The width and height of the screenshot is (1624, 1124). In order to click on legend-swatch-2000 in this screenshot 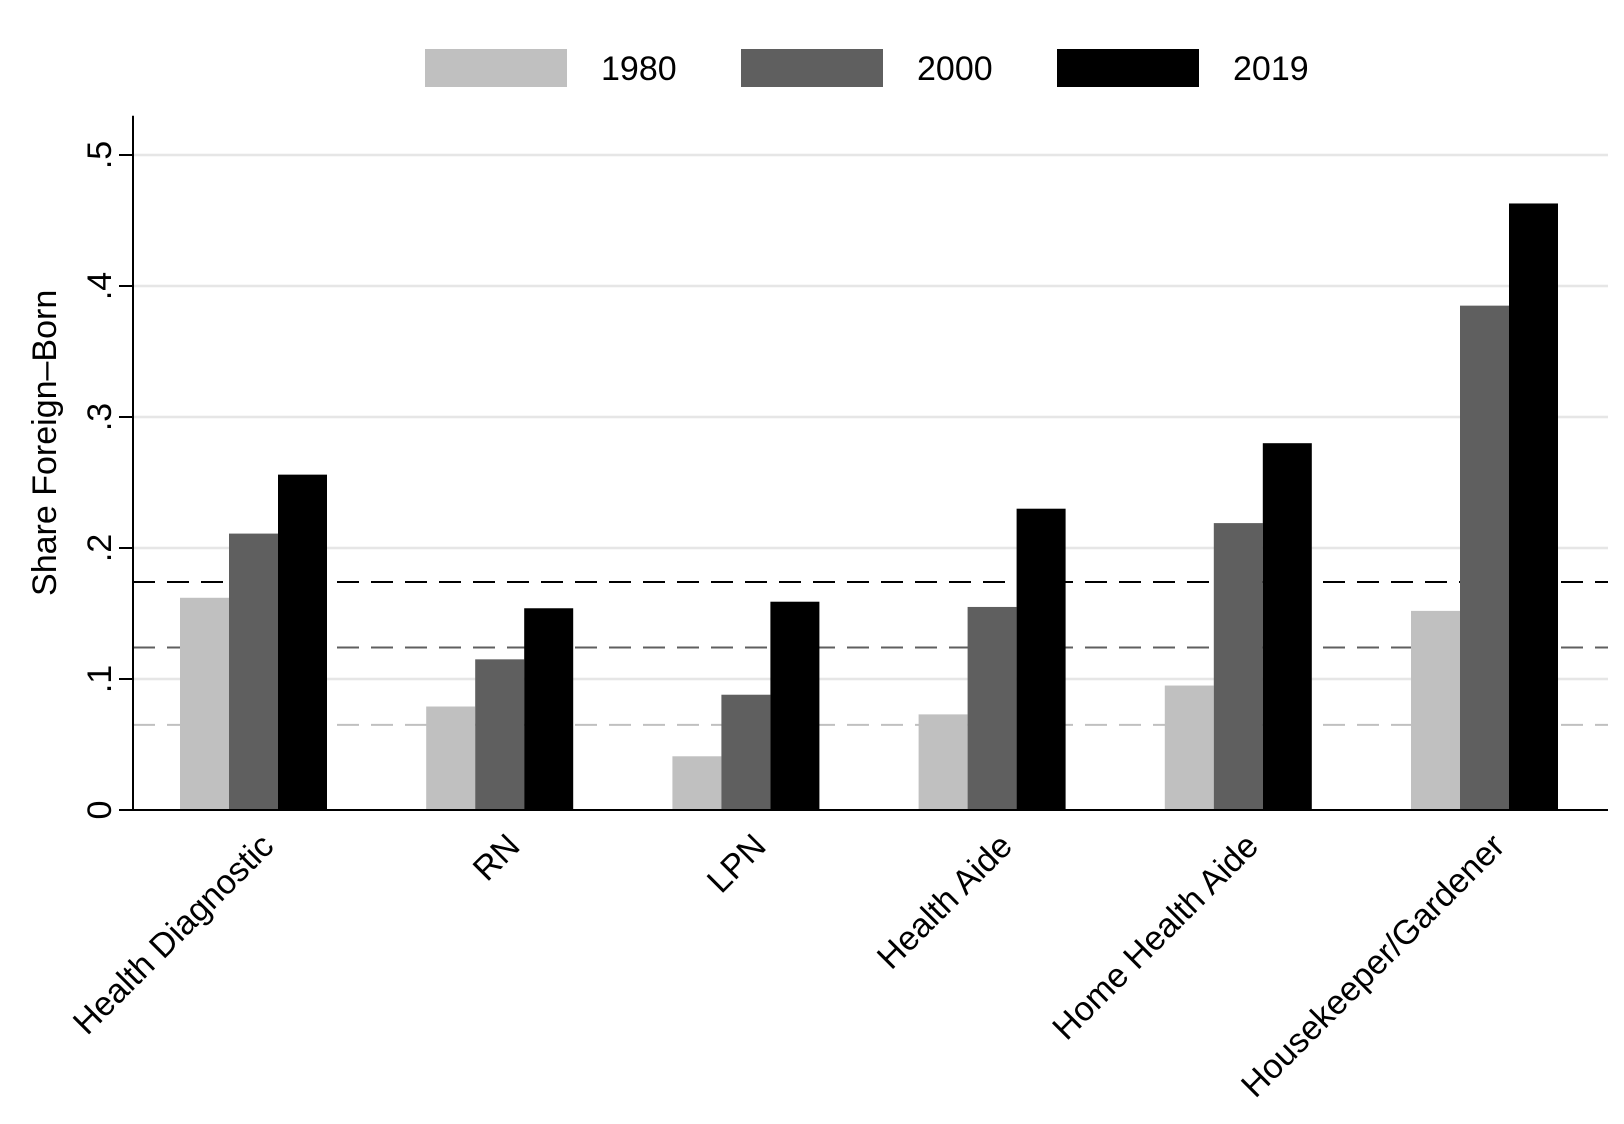, I will do `click(812, 68)`.